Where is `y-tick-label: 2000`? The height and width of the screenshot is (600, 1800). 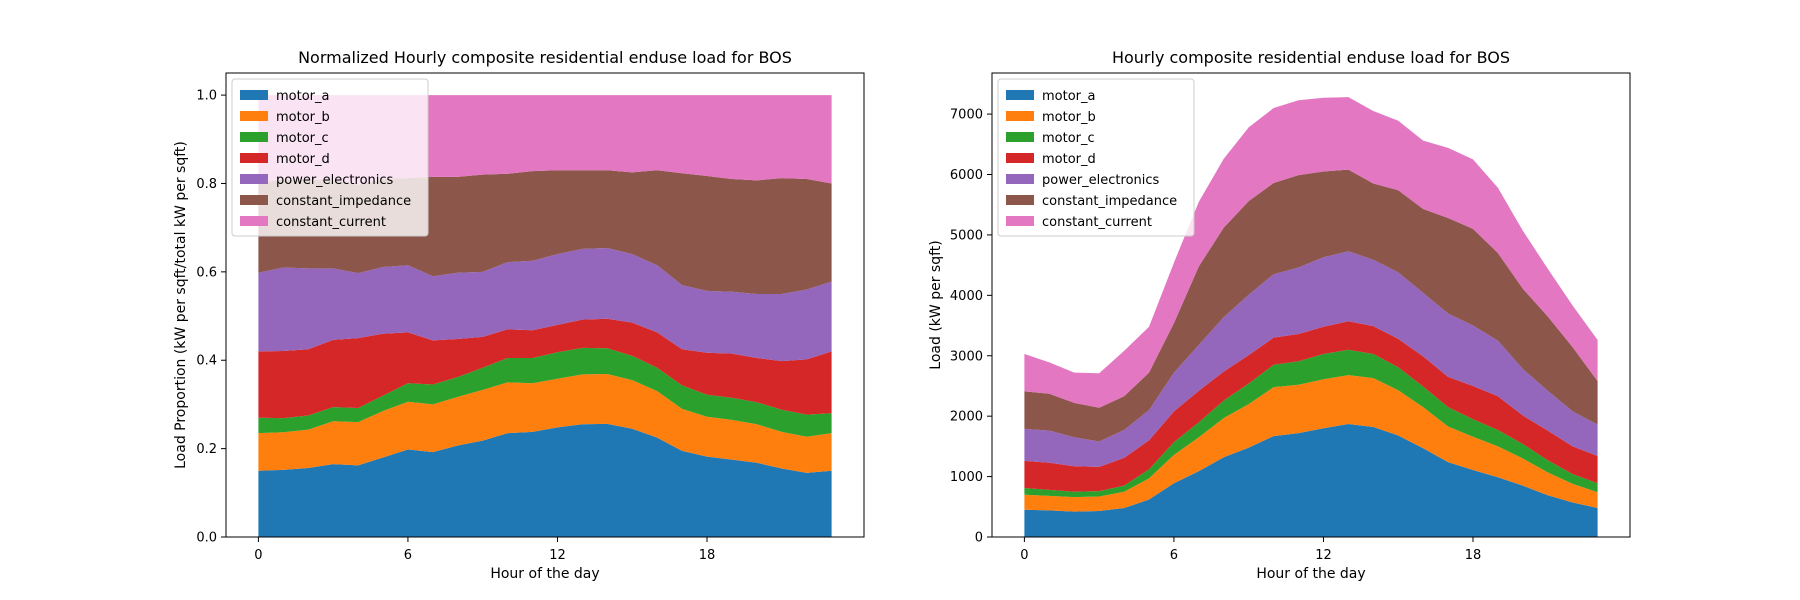
y-tick-label: 2000 is located at coordinates (966, 417).